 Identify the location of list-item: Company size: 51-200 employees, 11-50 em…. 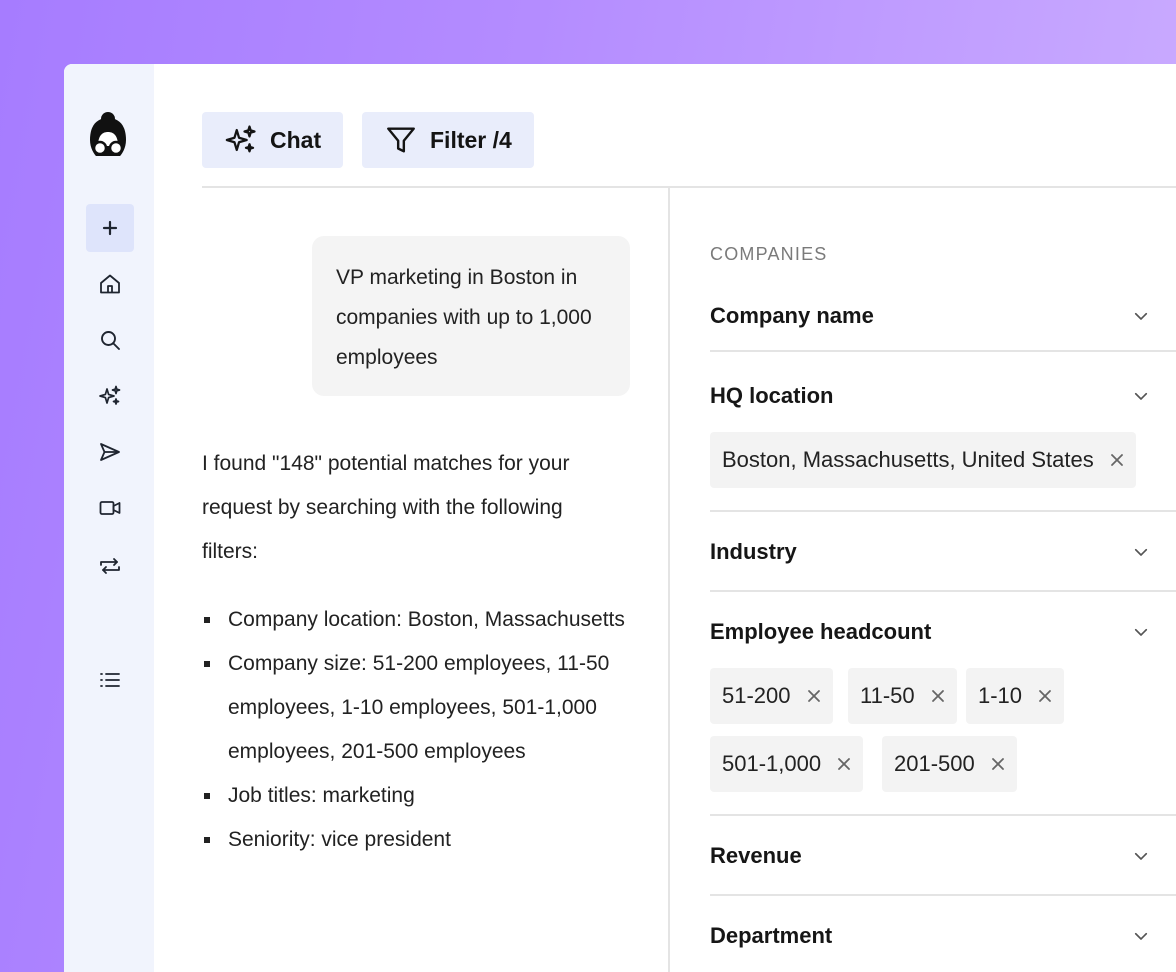
(422, 708).